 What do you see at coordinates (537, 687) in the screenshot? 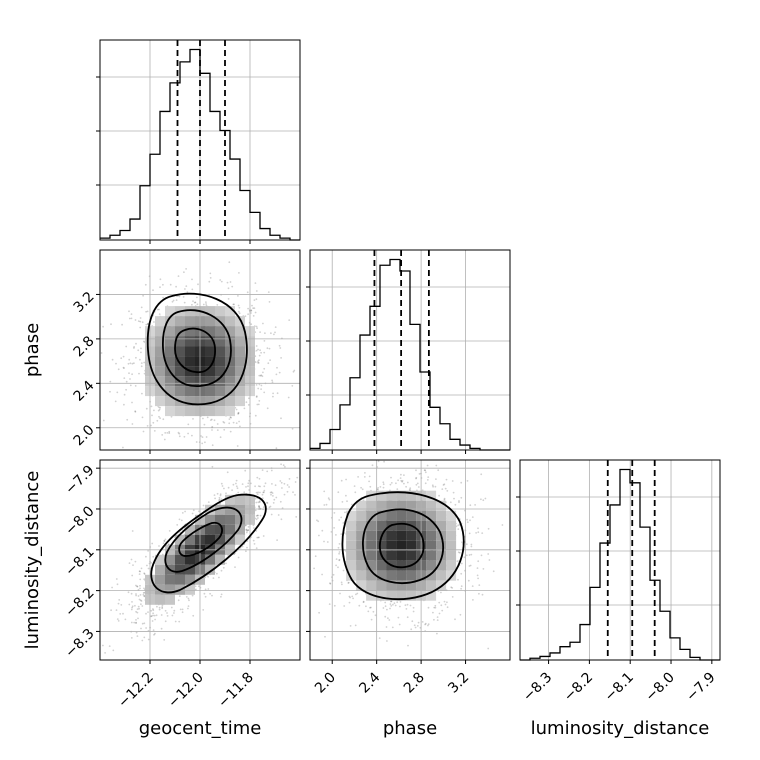
I see `xtick-label-luminosity_distance: −8.3` at bounding box center [537, 687].